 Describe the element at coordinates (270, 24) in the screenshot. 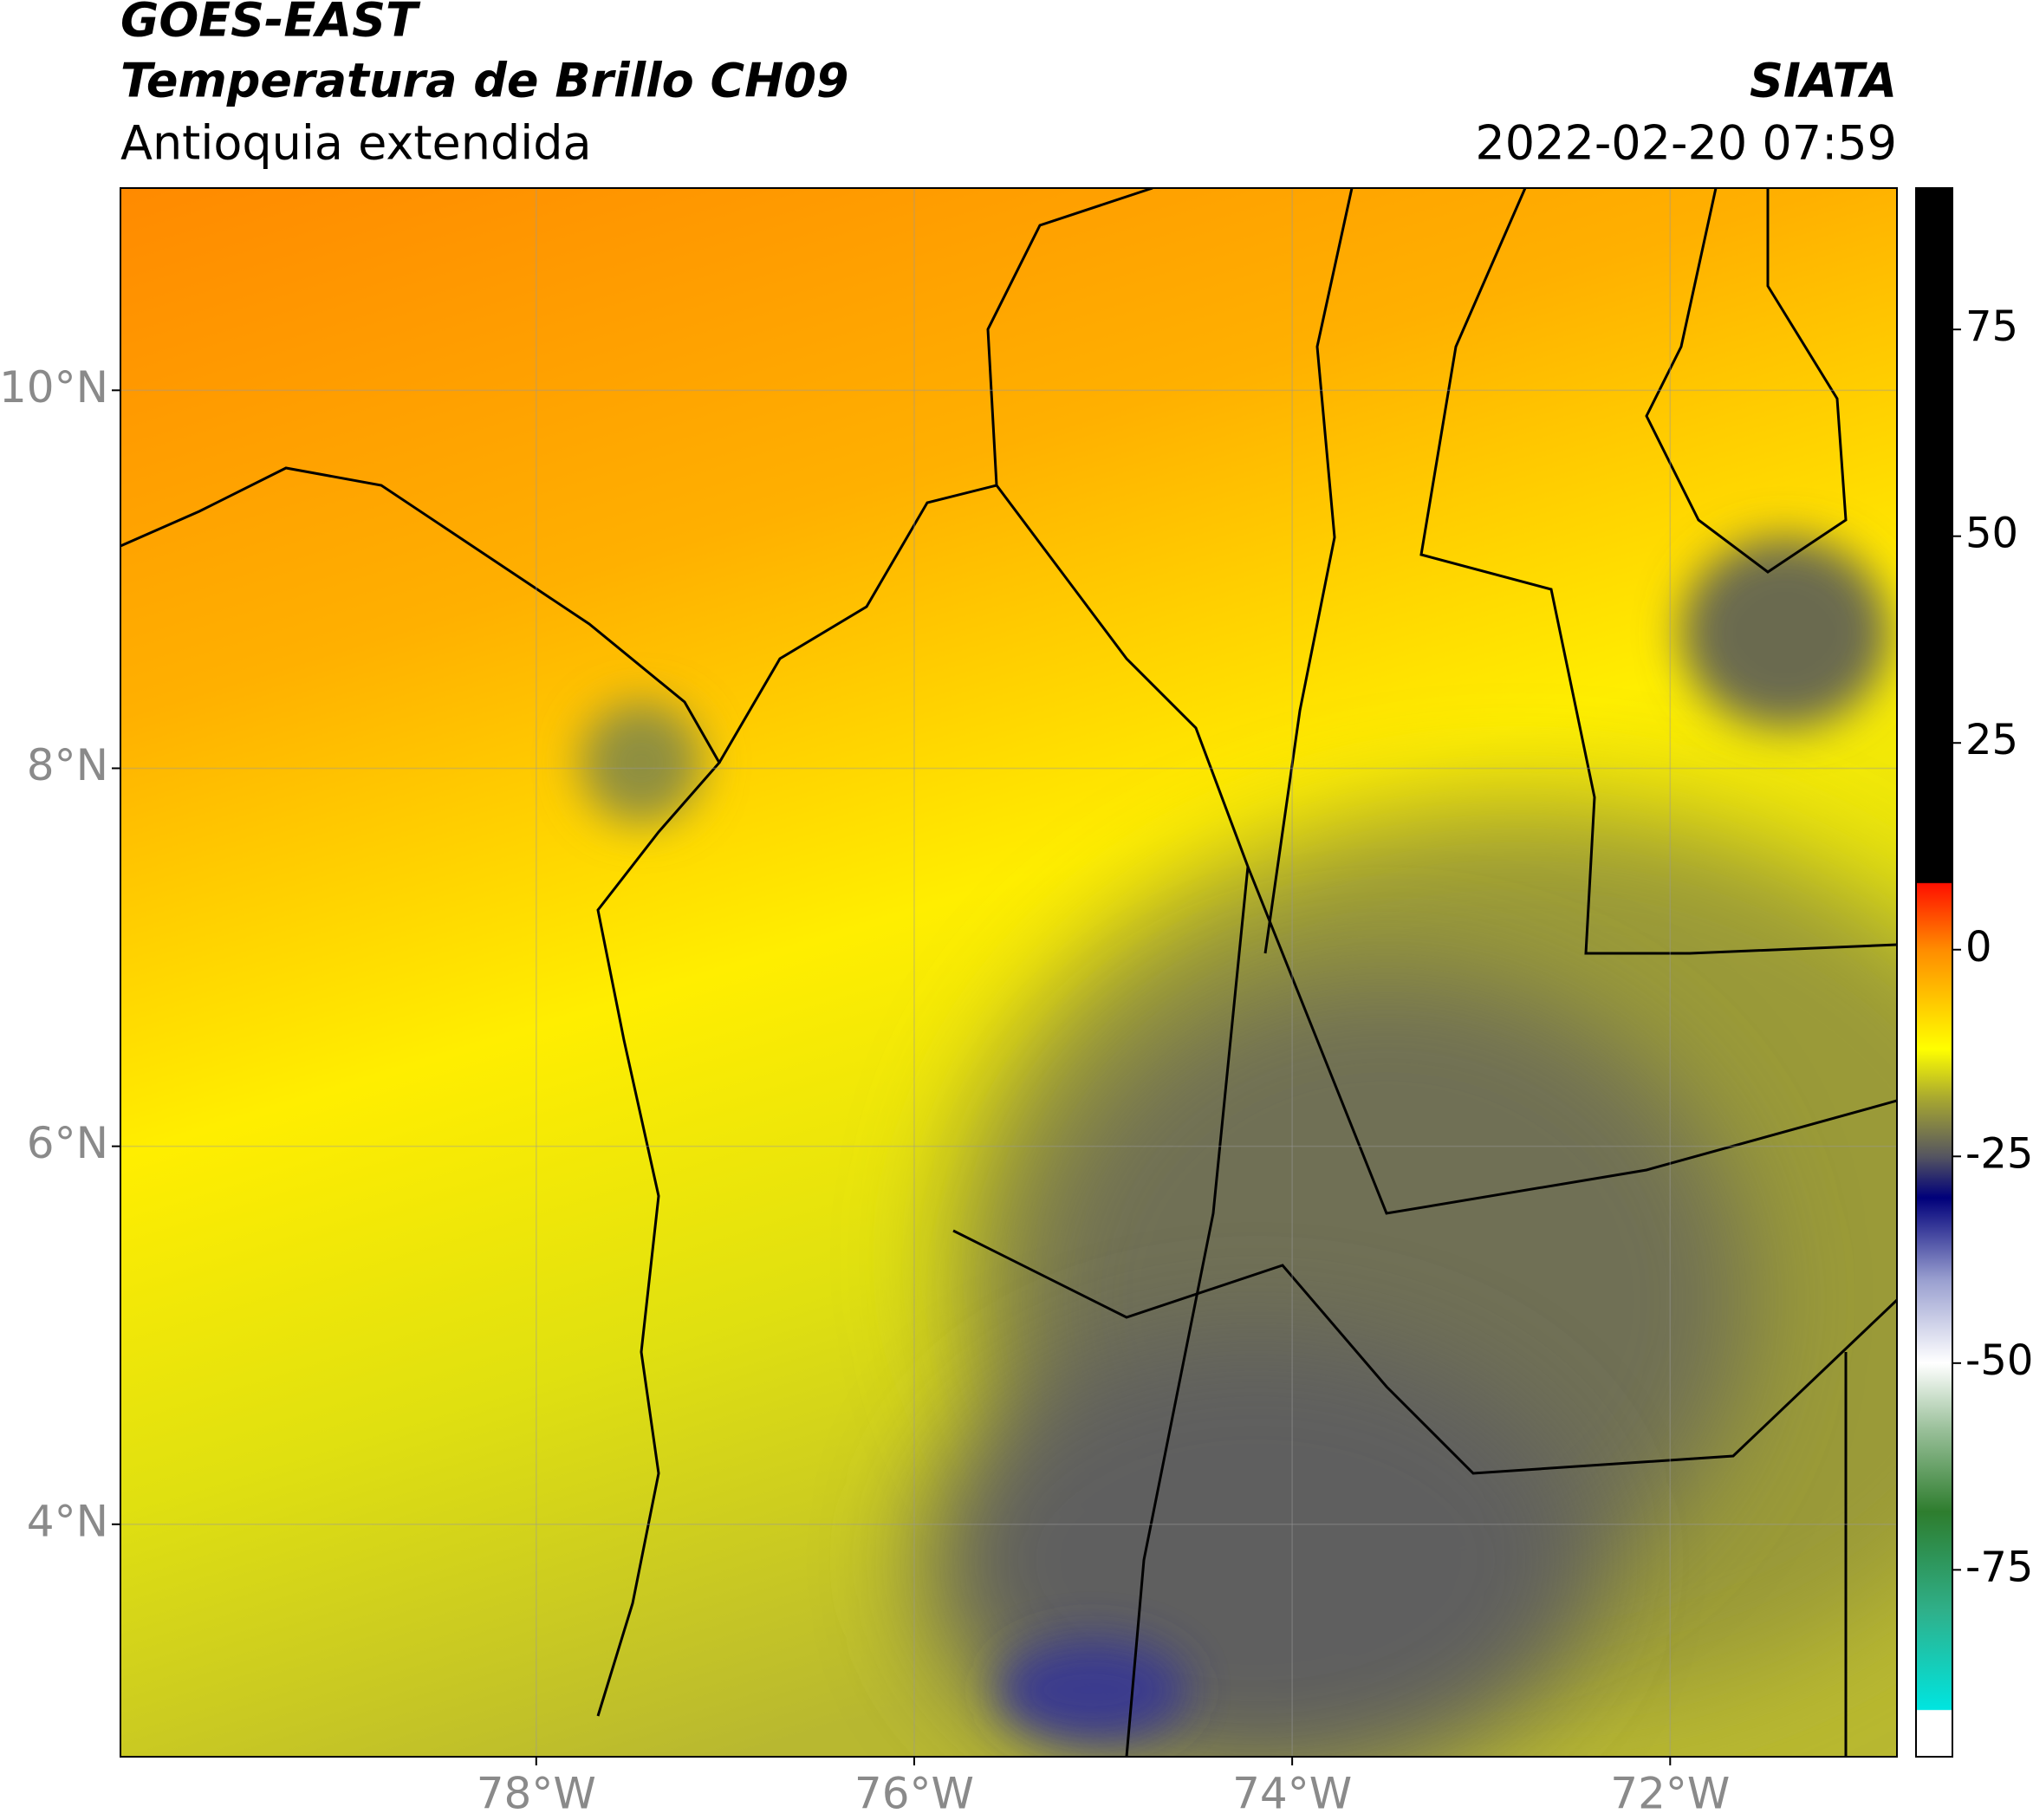

I see `title: GOES-EAST` at that location.